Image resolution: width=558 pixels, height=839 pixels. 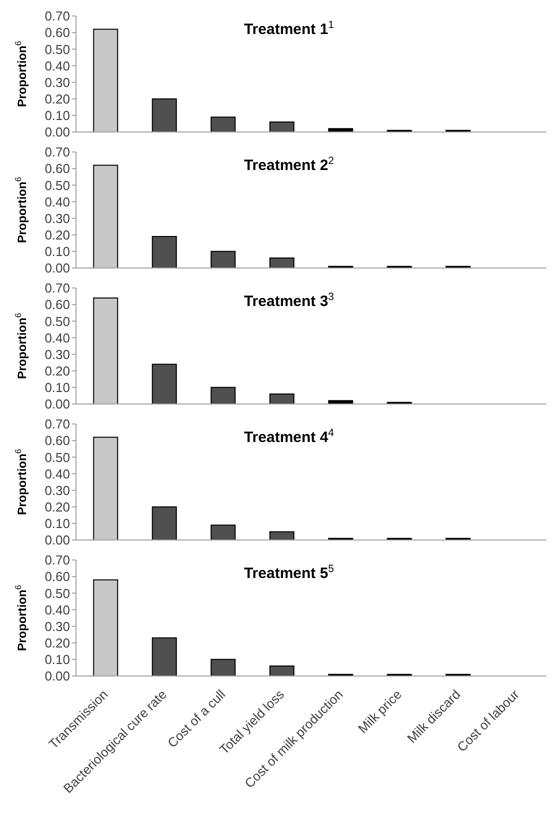 I want to click on chart-title: Treatment 1$^{1}$, so click(x=289, y=28).